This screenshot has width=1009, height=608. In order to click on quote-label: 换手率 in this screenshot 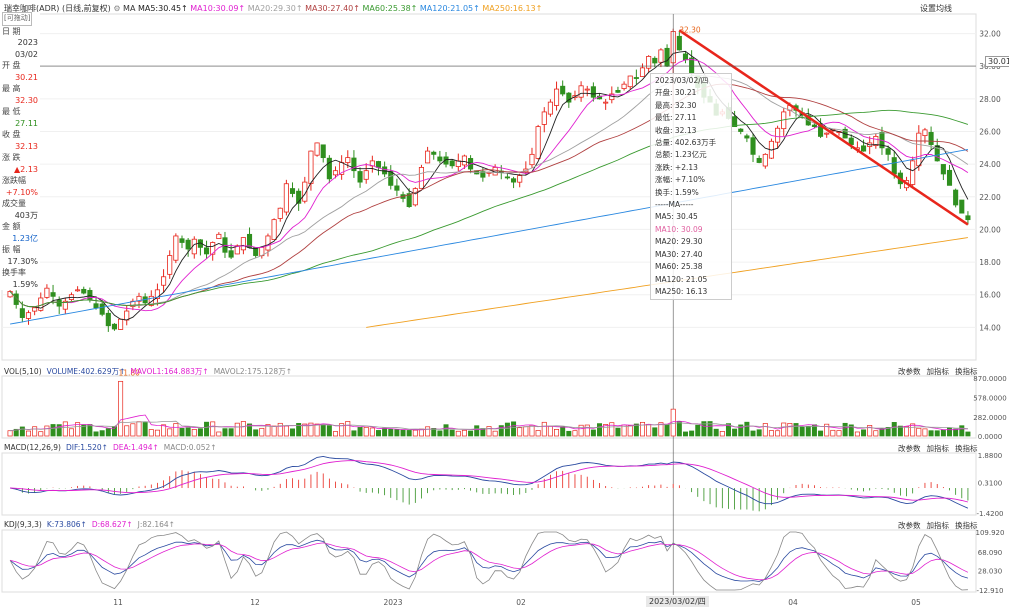, I will do `click(14, 272)`.